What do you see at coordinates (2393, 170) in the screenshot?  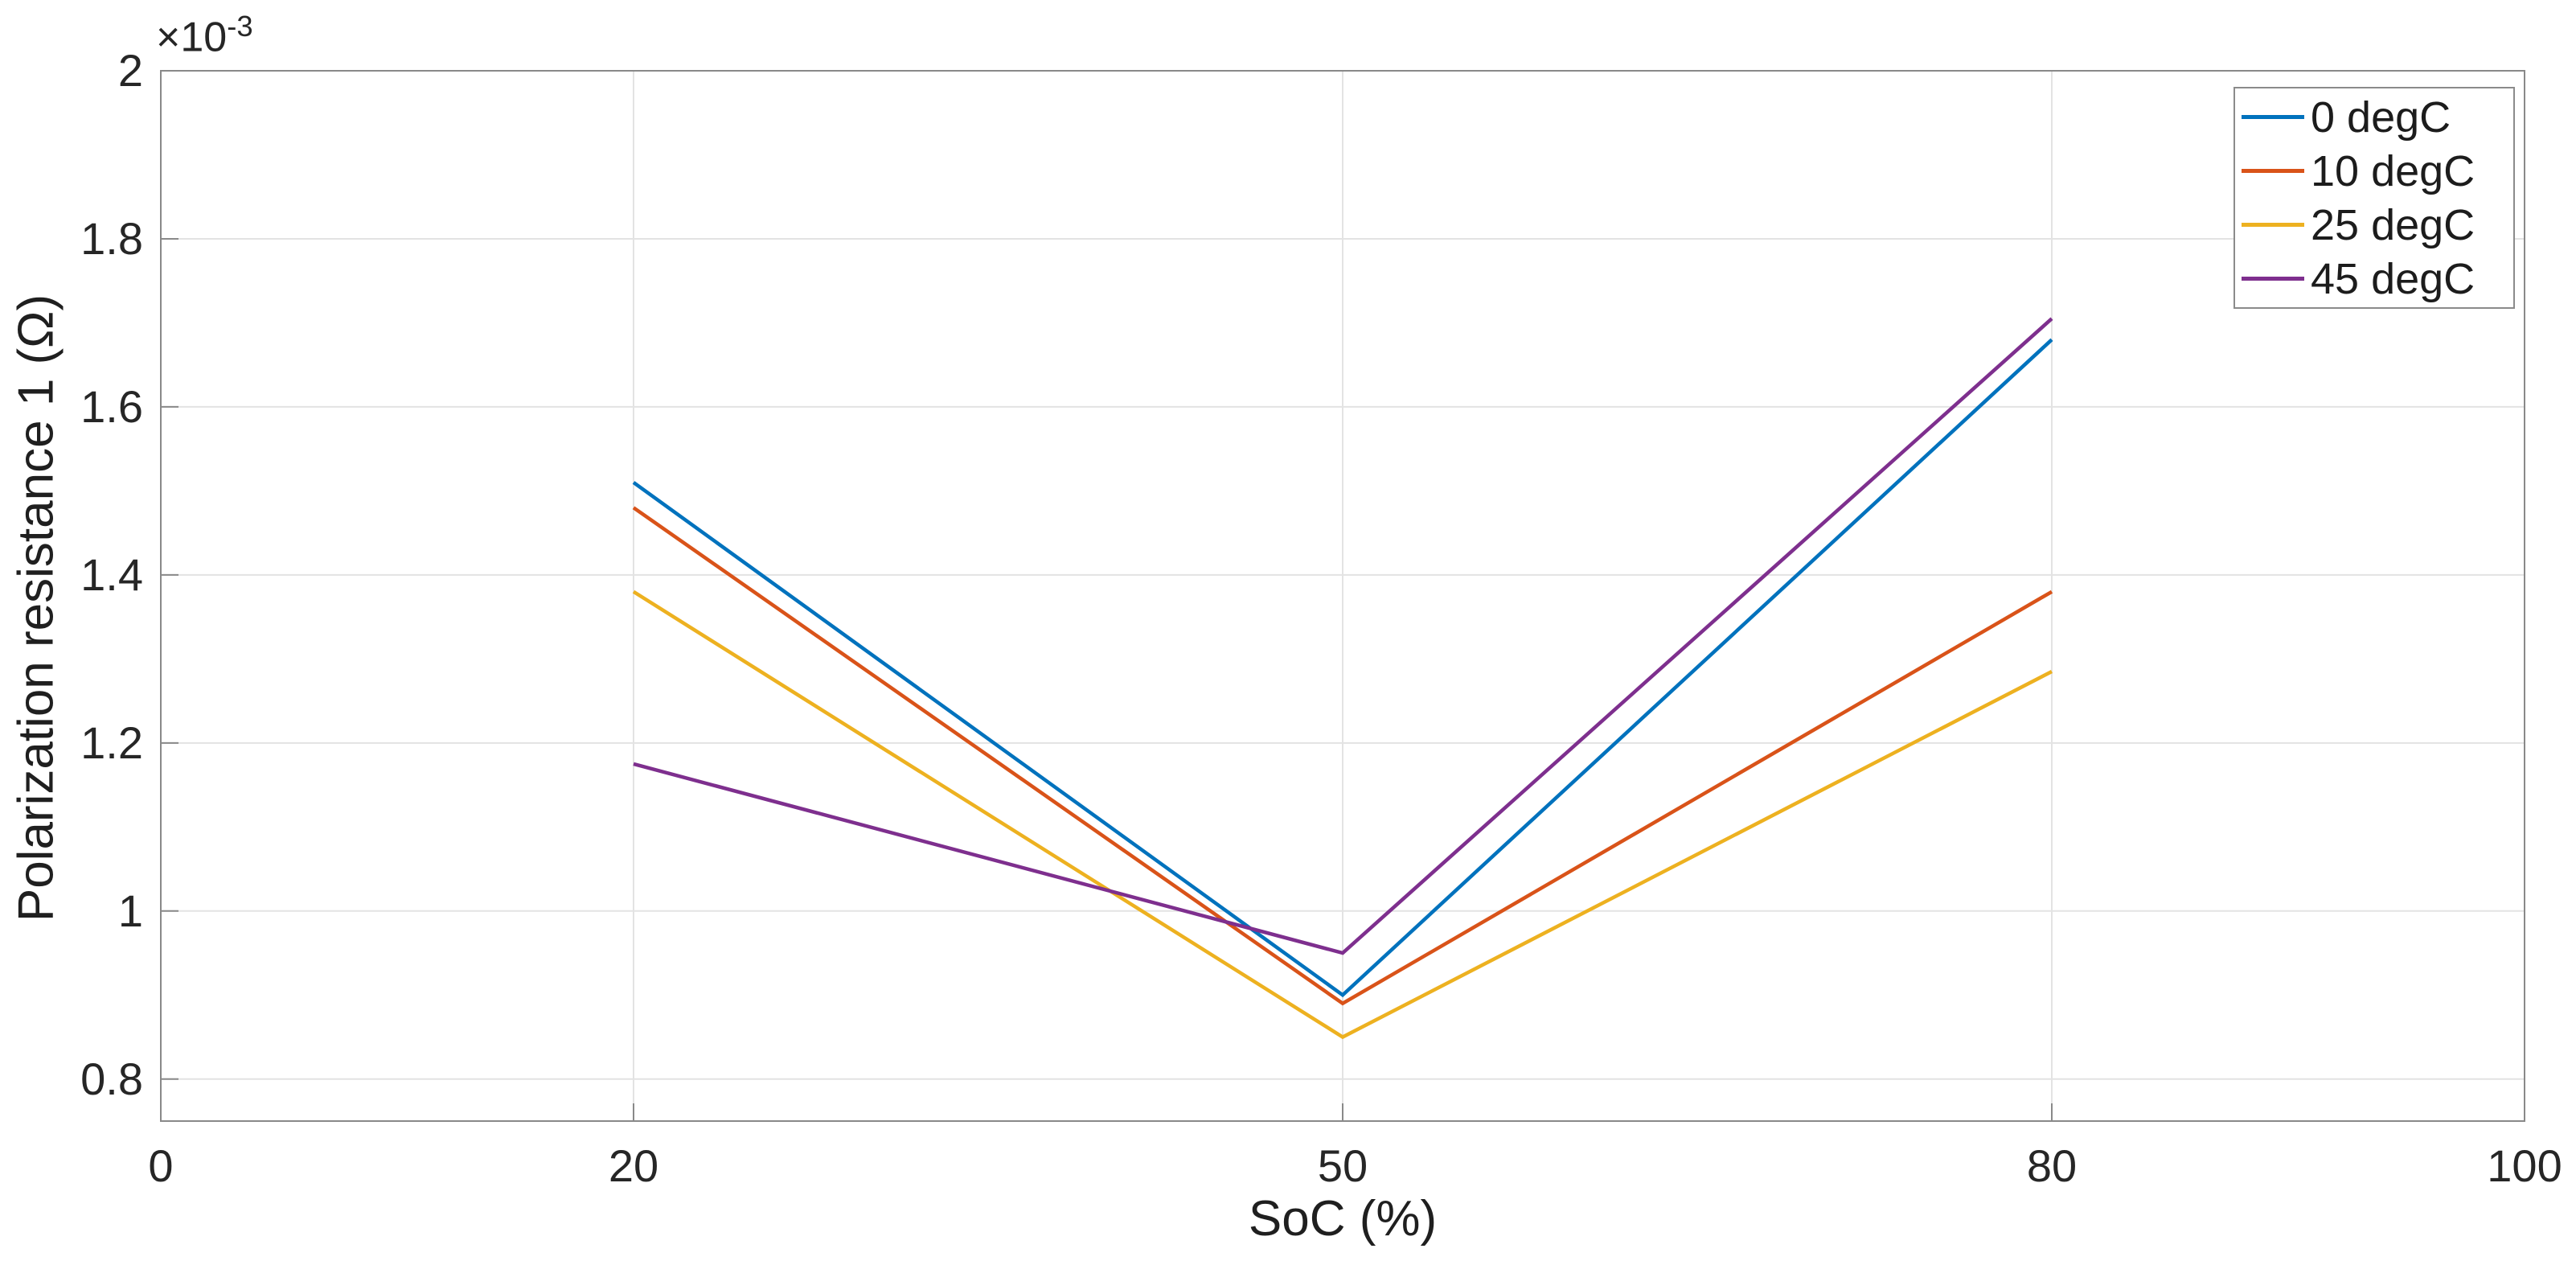 I see `legend-label: 10 degC` at bounding box center [2393, 170].